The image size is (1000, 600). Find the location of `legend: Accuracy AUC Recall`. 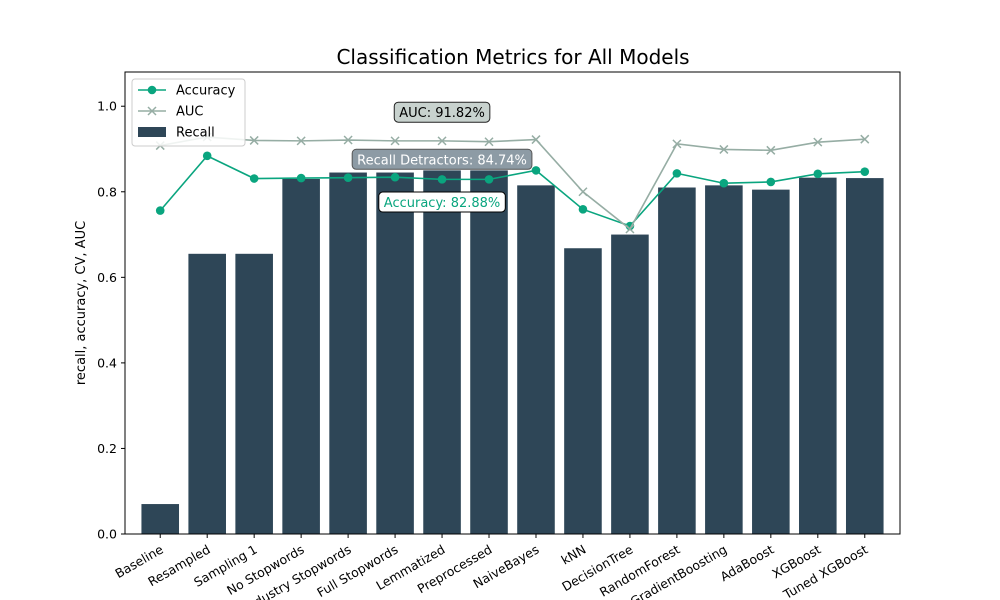

legend: Accuracy AUC Recall is located at coordinates (188, 112).